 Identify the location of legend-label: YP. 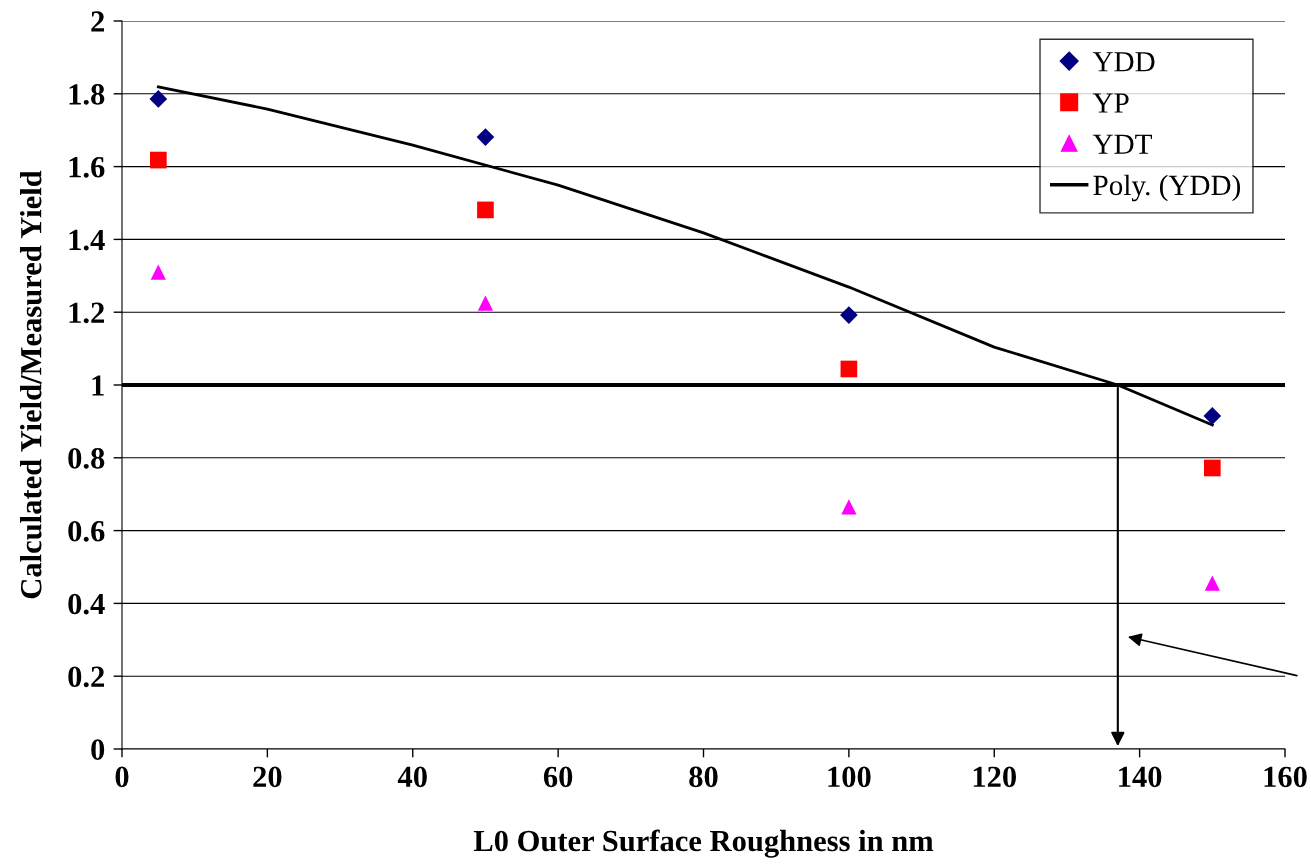
(1110, 103).